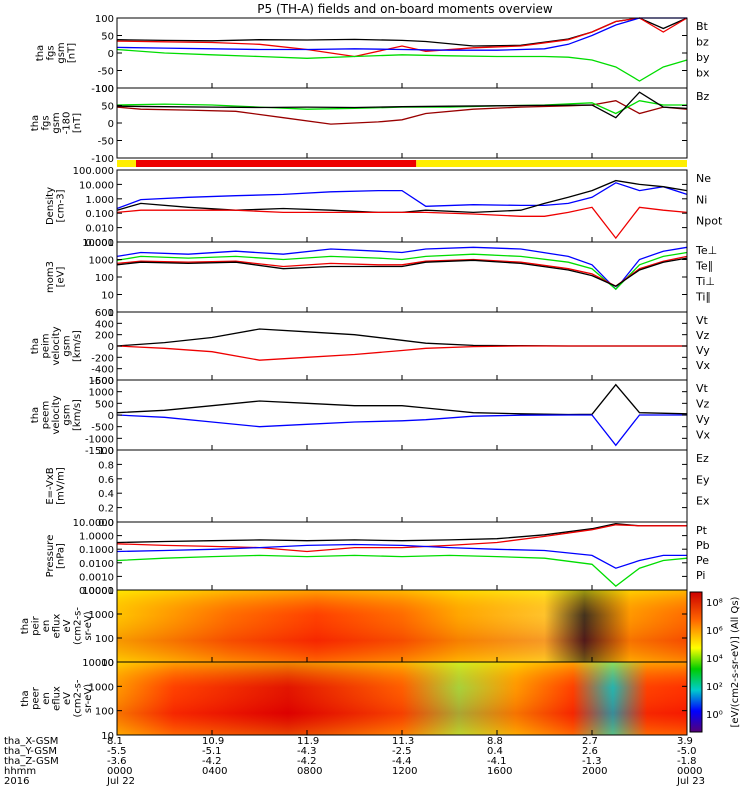 The image size is (750, 800). Describe the element at coordinates (703, 350) in the screenshot. I see `legend-entry: Vy` at that location.